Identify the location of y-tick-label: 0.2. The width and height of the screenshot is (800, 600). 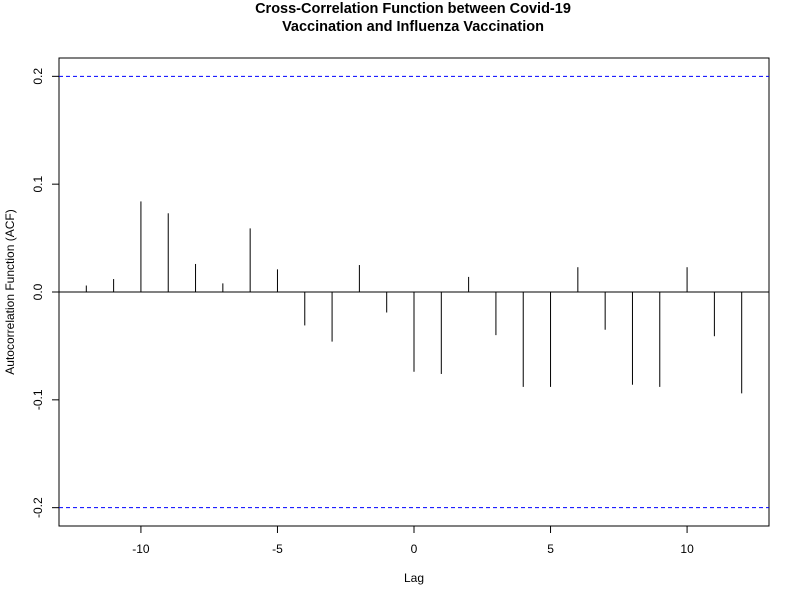
(38, 76).